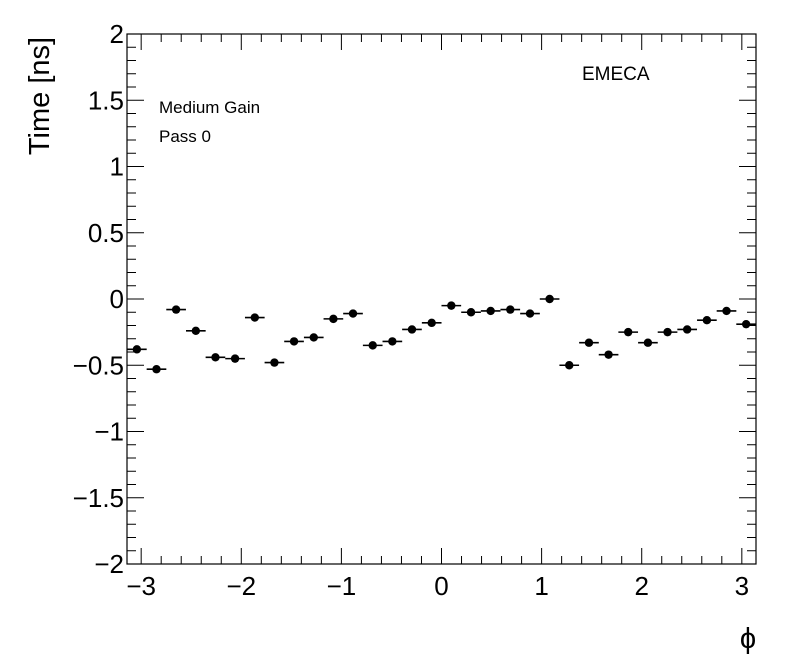  I want to click on y-tick-label: 0, so click(117, 299).